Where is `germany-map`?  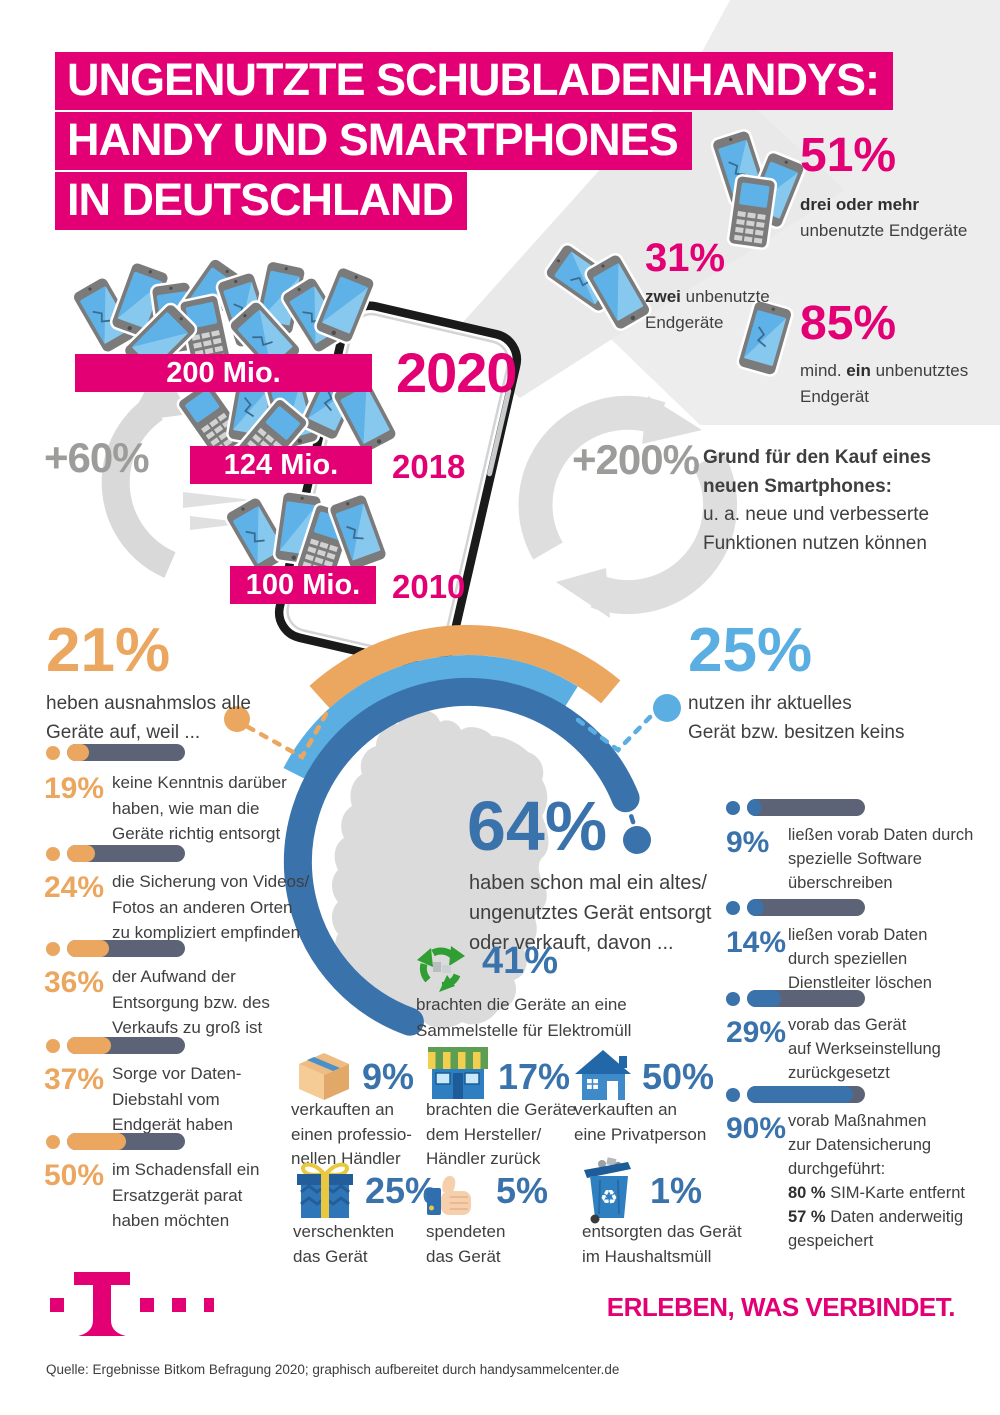
germany-map is located at coordinates (440, 869).